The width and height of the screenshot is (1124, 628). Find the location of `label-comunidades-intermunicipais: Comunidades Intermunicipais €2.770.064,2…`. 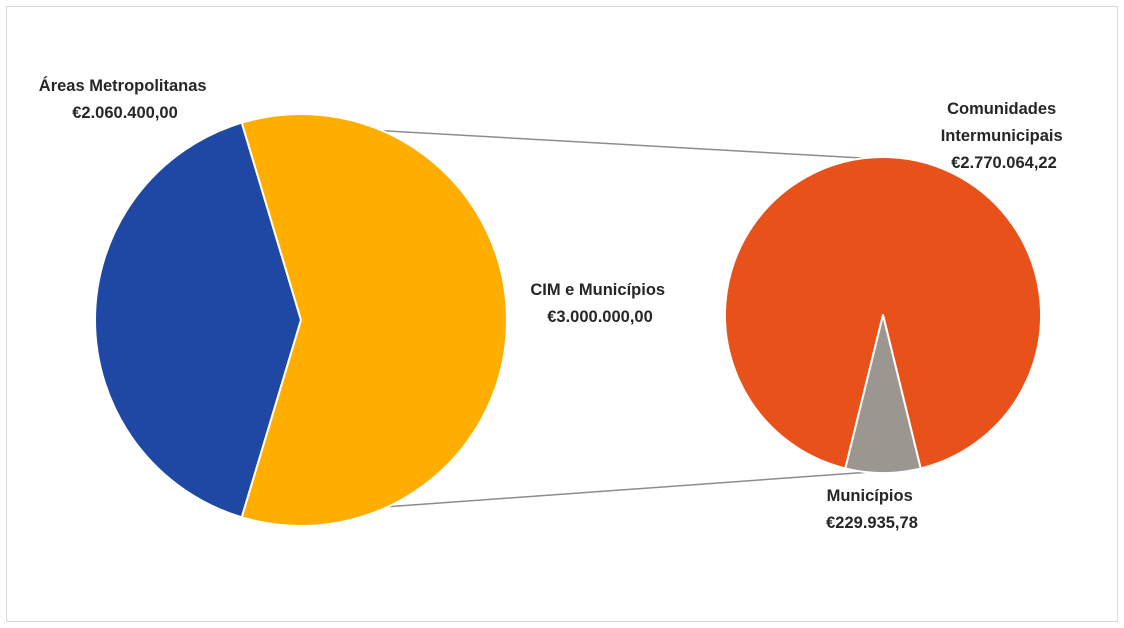

label-comunidades-intermunicipais: Comunidades Intermunicipais €2.770.064,2… is located at coordinates (1004, 136).